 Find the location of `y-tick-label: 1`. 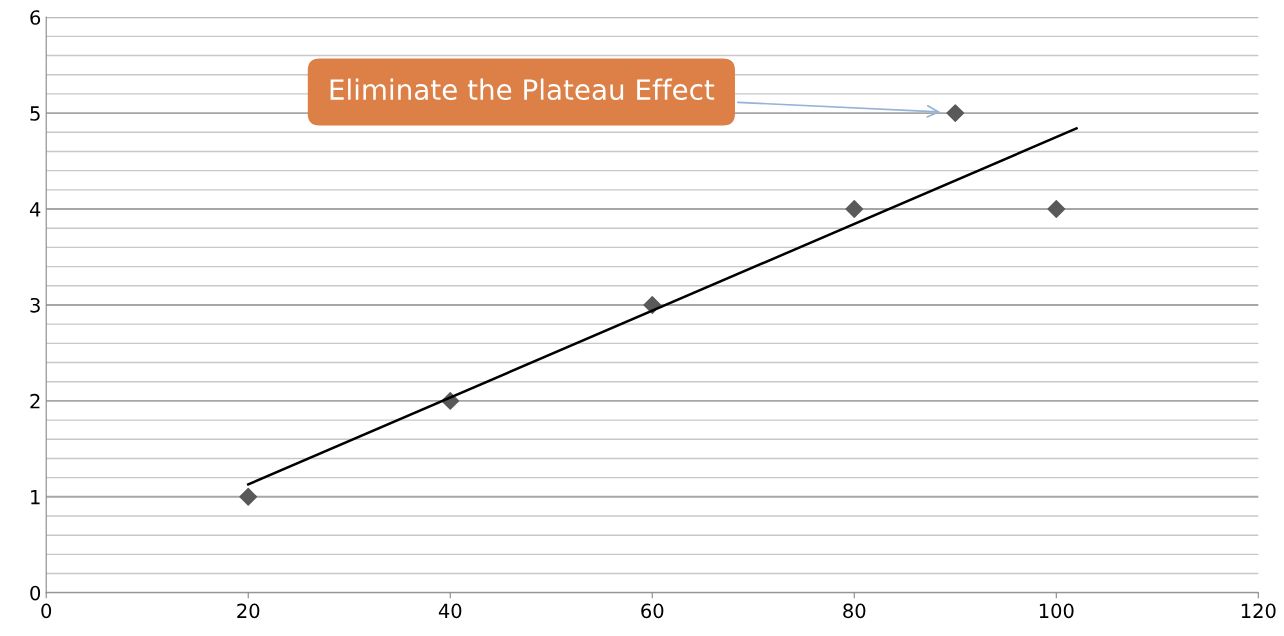

y-tick-label: 1 is located at coordinates (35, 497).